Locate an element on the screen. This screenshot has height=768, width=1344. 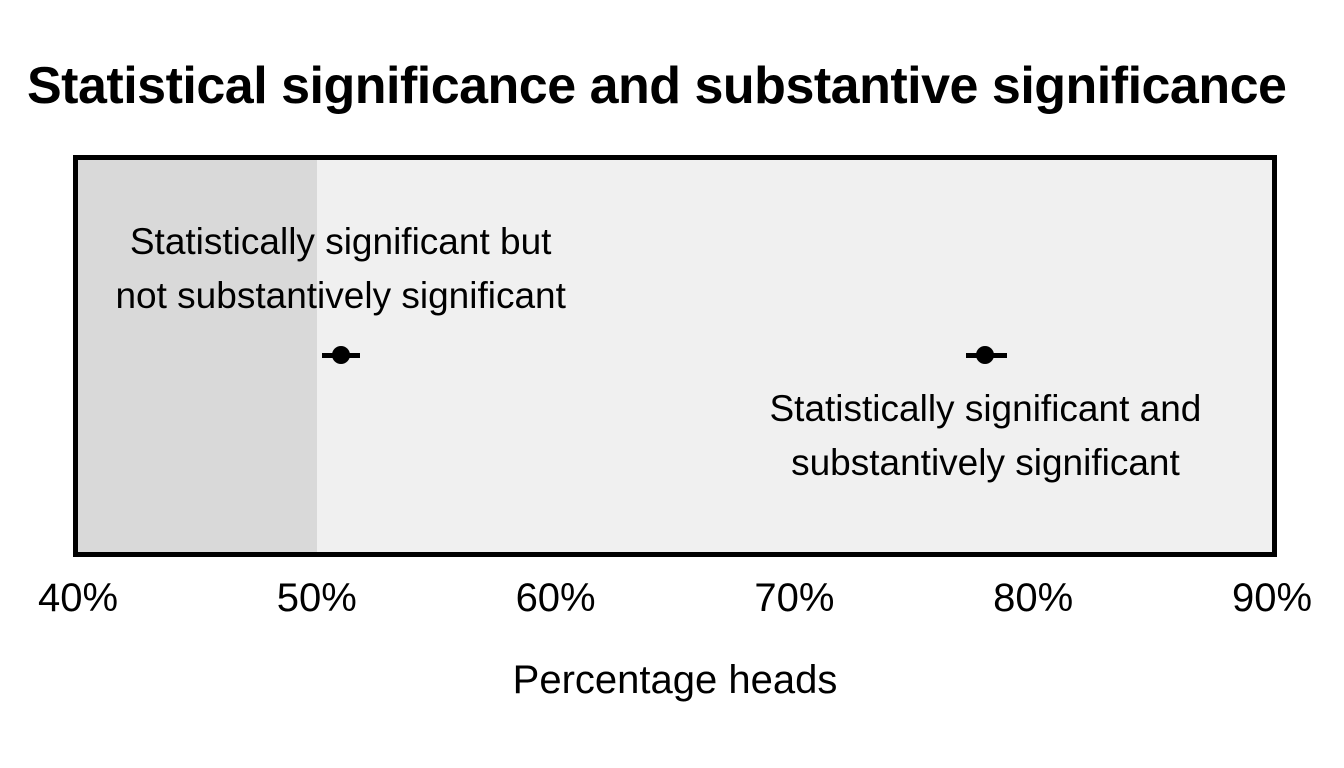
x-tick-label: 90% is located at coordinates (1272, 598).